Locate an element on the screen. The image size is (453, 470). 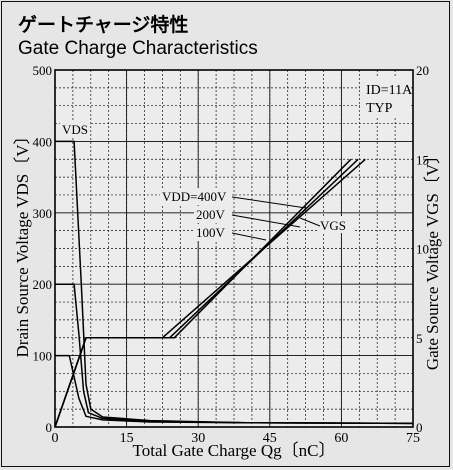
vgs-label-bg is located at coordinates (336, 224).